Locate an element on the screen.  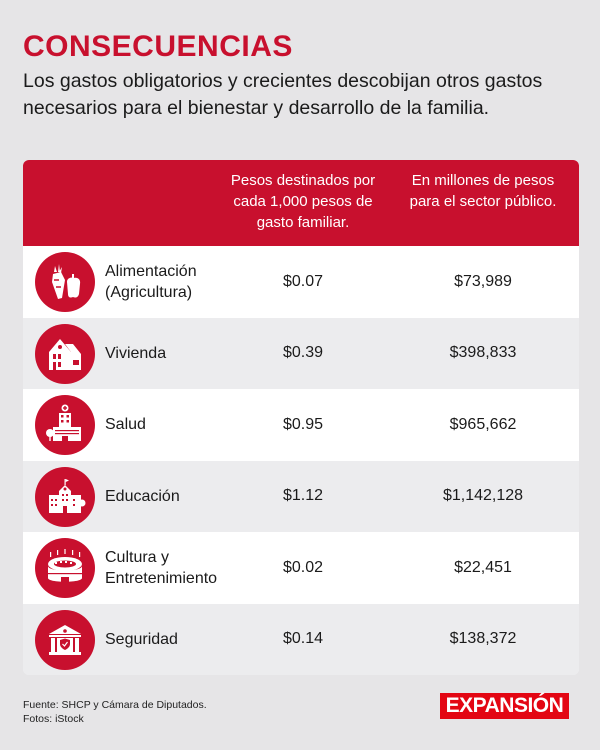
label-line: (Agricultura) is located at coordinates (149, 292).